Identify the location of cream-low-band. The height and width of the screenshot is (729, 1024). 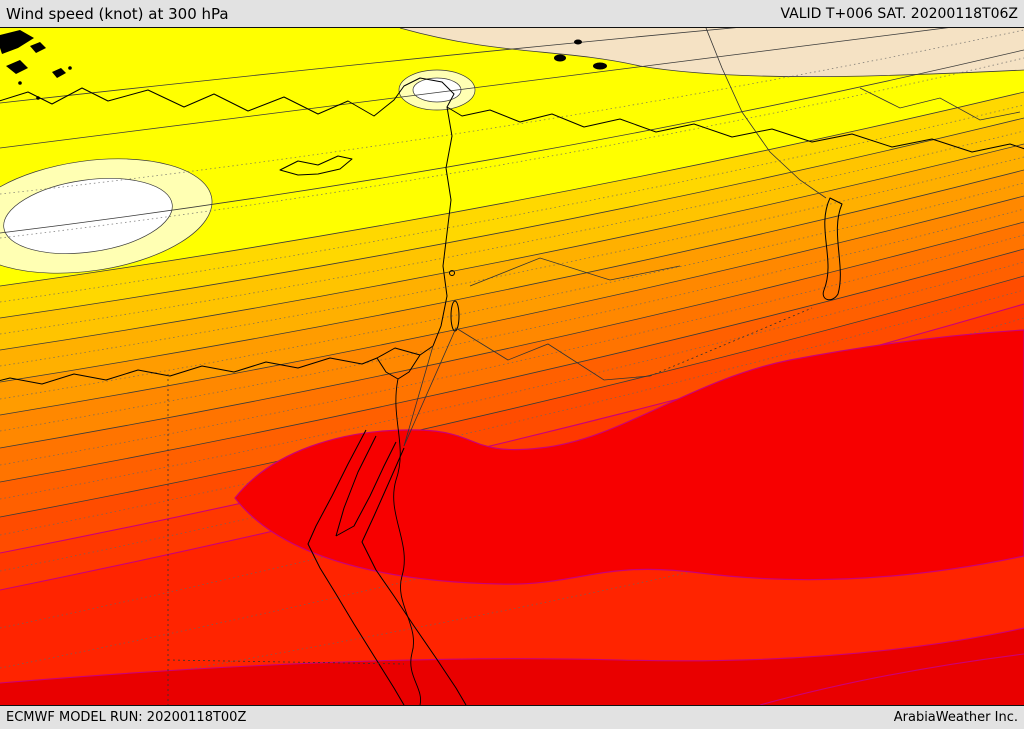
(712, 52).